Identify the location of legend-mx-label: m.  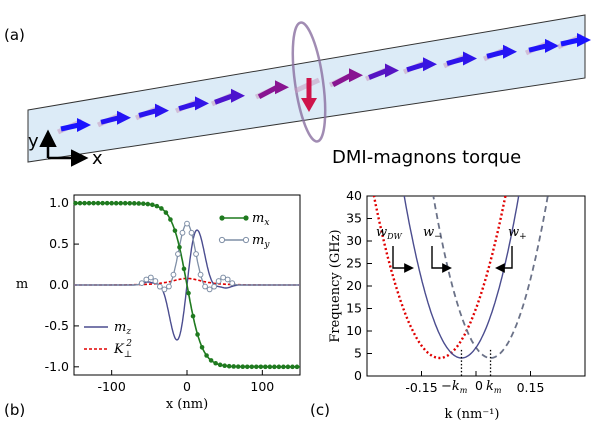
(258, 218).